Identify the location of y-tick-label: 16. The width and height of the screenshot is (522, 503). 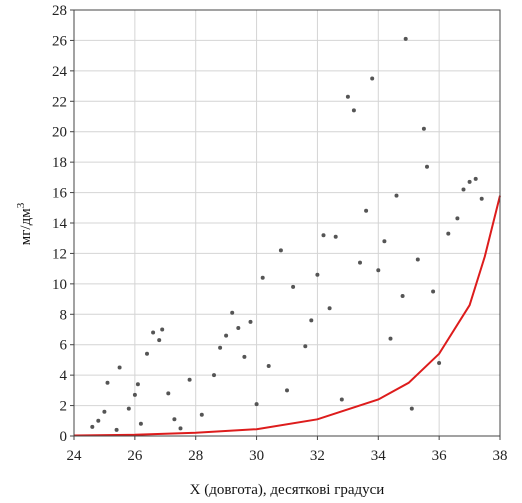
(60, 194).